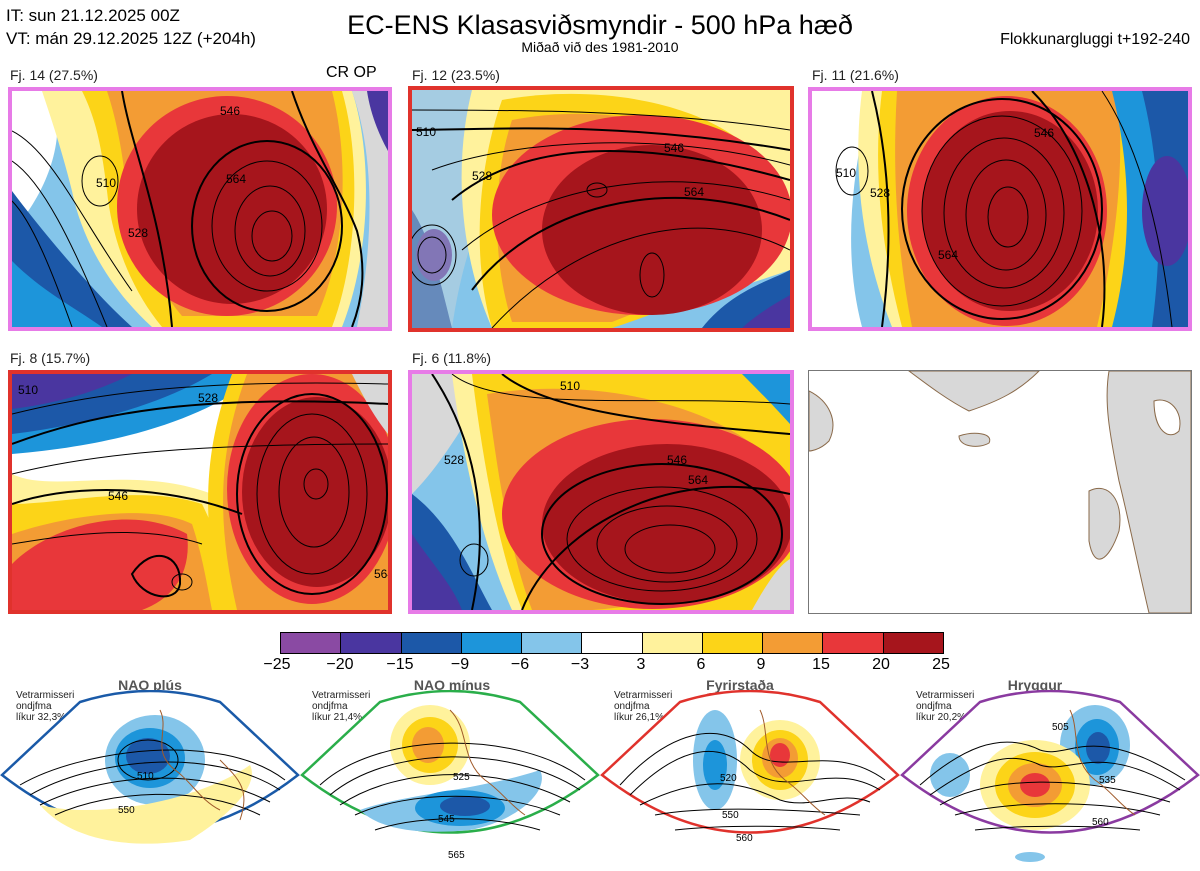 This screenshot has height=871, width=1200. I want to click on cluster-label-4: Fj. 8 (15.7%), so click(50, 358).